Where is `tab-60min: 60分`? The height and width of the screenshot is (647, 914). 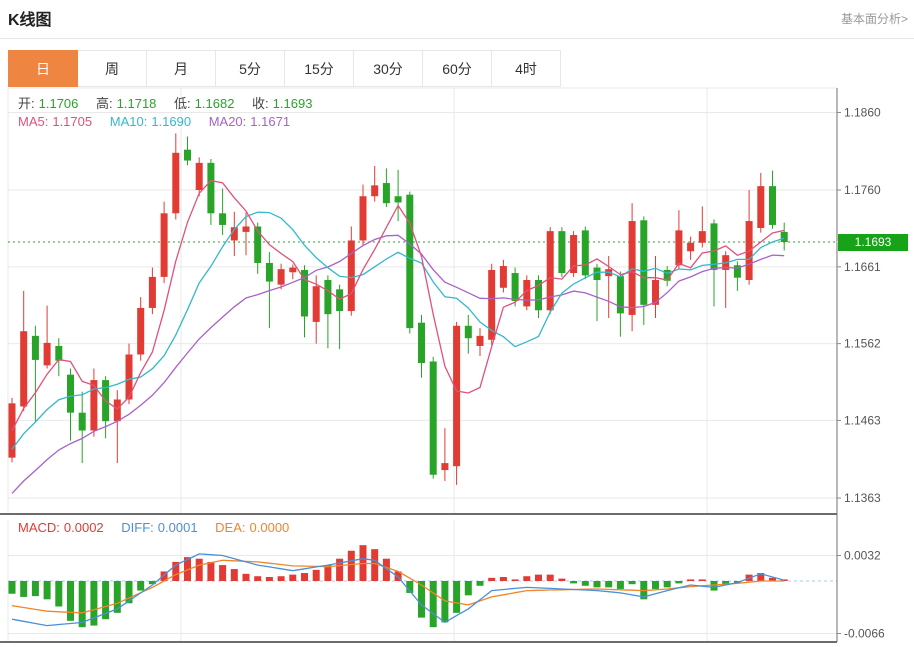 tab-60min: 60分 is located at coordinates (457, 68).